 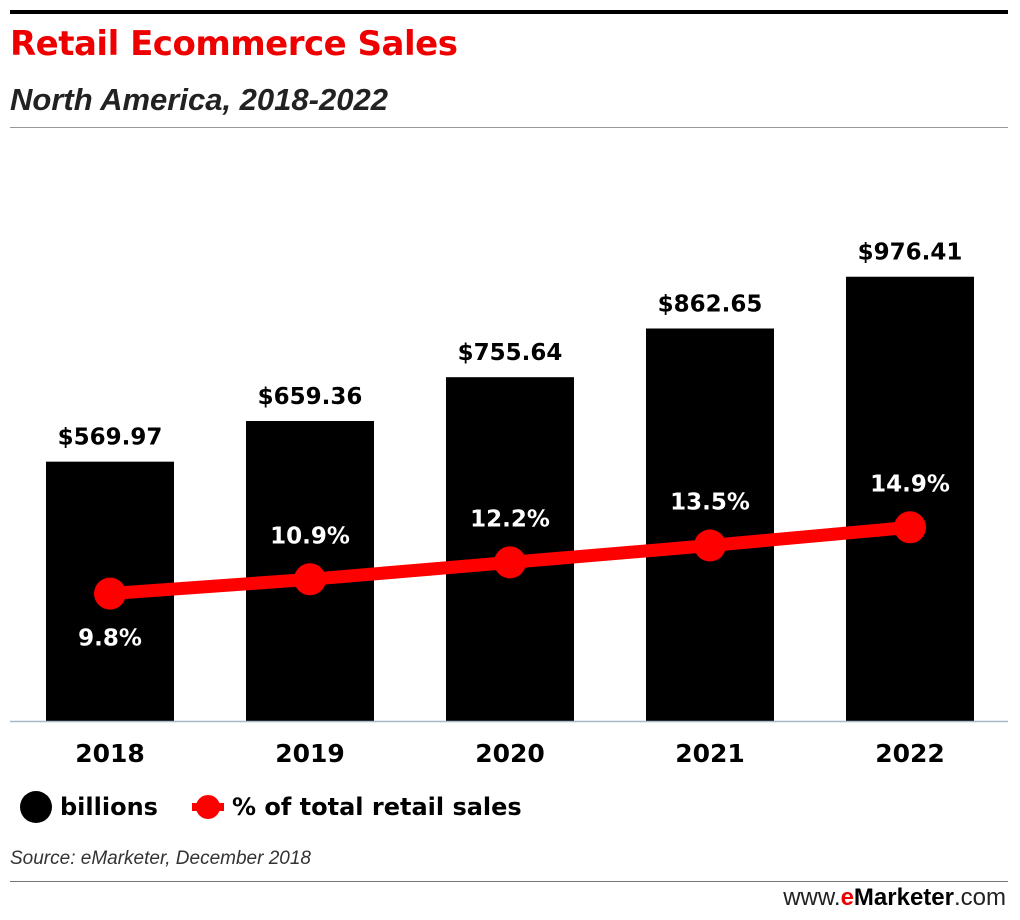 I want to click on pct-value-label-2022: 14.9%, so click(x=910, y=484).